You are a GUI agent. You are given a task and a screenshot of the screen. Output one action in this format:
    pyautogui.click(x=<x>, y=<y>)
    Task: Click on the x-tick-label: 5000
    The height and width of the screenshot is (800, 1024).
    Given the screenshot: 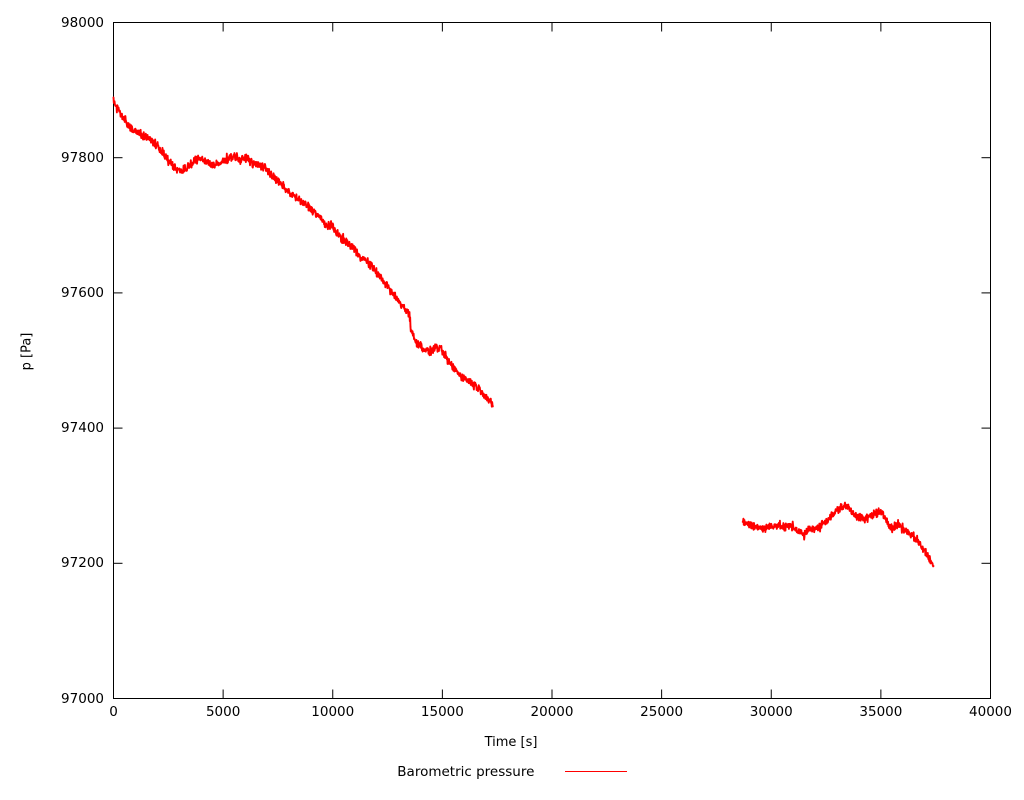 What is the action you would take?
    pyautogui.click(x=223, y=712)
    